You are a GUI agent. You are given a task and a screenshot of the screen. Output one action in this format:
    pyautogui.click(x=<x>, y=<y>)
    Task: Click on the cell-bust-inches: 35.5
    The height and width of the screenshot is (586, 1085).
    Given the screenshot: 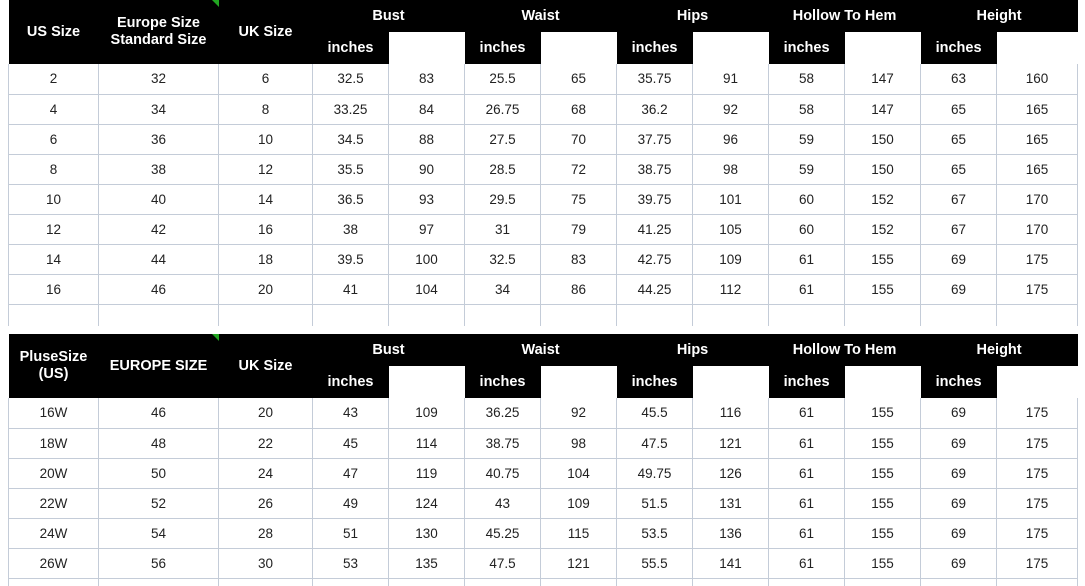 What is the action you would take?
    pyautogui.click(x=350, y=169)
    